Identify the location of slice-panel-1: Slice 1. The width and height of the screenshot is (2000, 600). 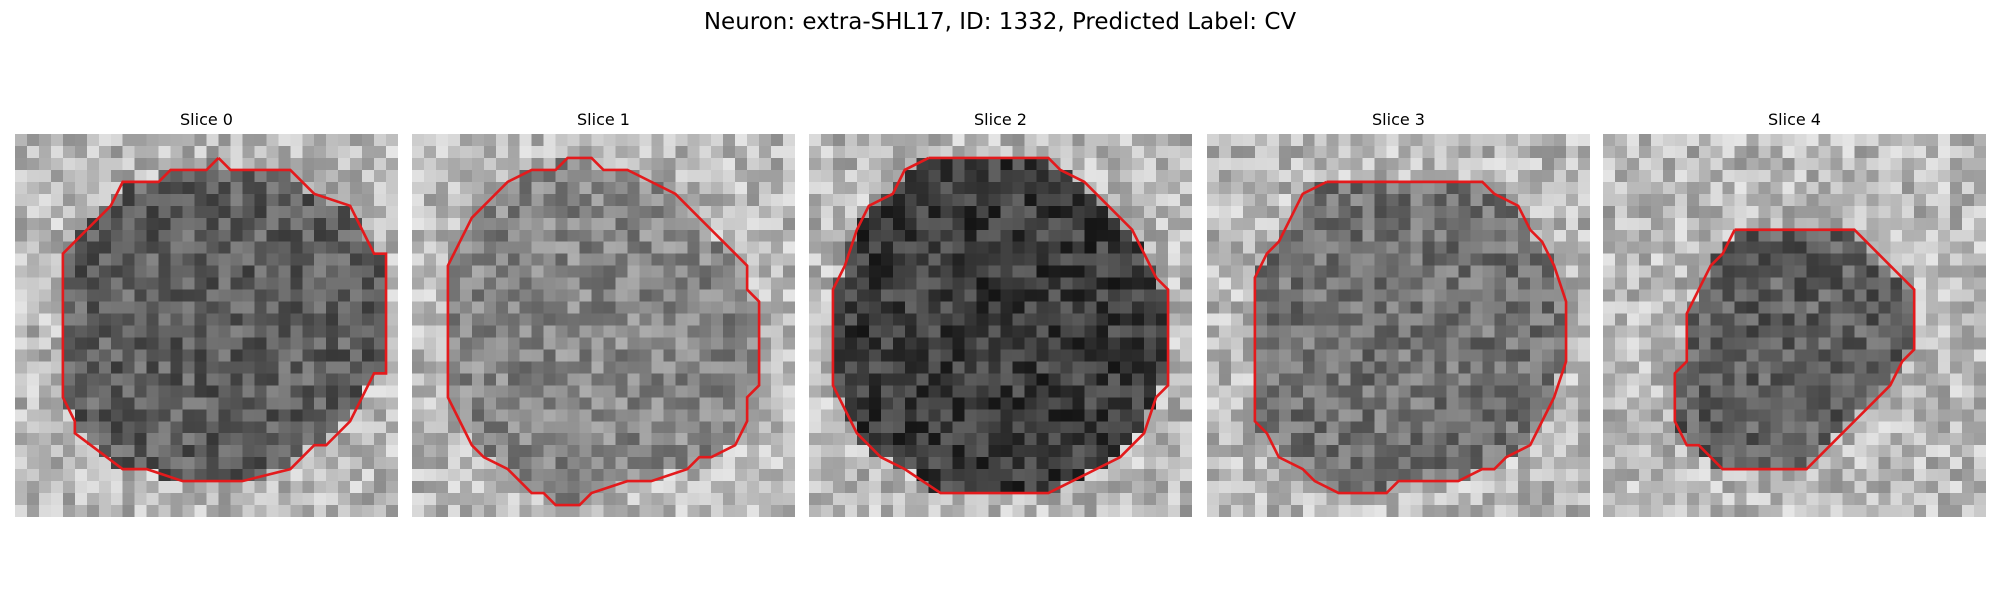
(603, 313).